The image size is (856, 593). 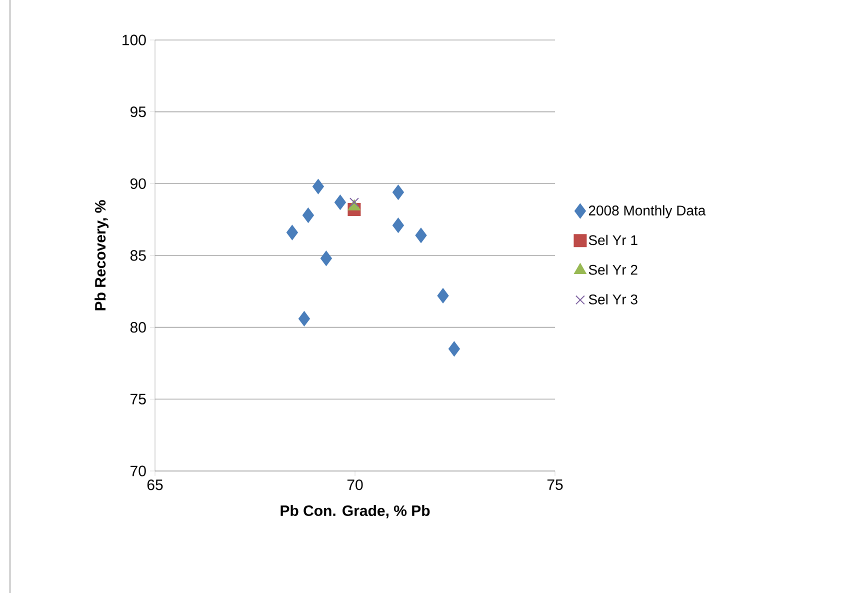 I want to click on y-tick-label: 80, so click(x=138, y=327).